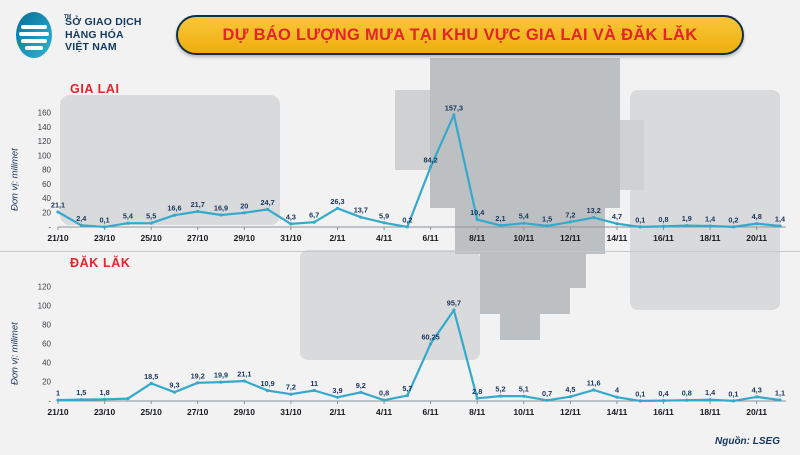 The width and height of the screenshot is (800, 455). I want to click on svg-text: 0,7, so click(547, 393).